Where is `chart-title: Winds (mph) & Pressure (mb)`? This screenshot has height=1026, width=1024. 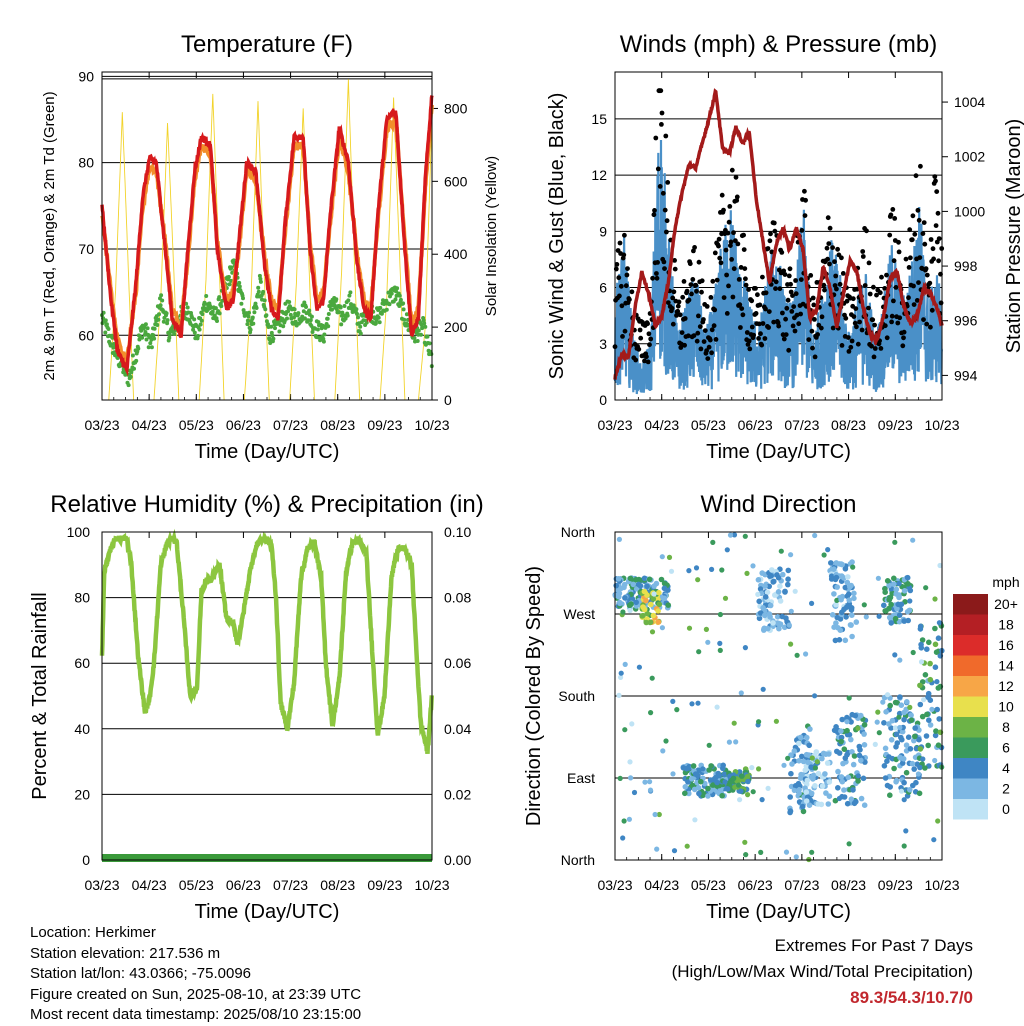
chart-title: Winds (mph) & Pressure (mb) is located at coordinates (778, 44).